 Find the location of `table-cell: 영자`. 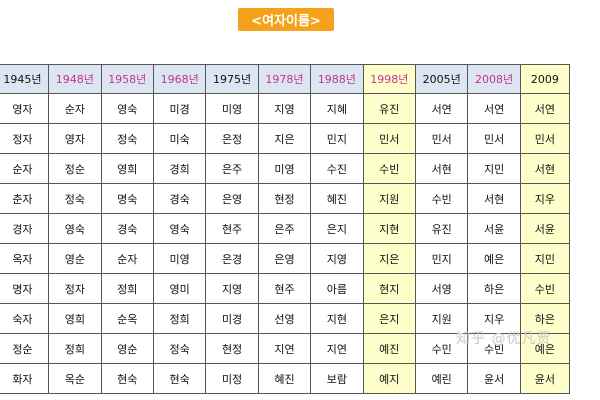

table-cell: 영자 is located at coordinates (25, 108).